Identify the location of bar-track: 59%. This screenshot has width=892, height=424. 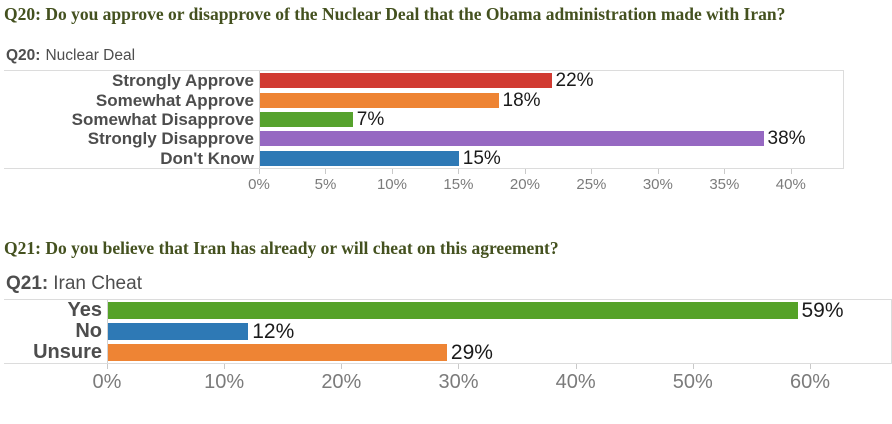
(499, 310).